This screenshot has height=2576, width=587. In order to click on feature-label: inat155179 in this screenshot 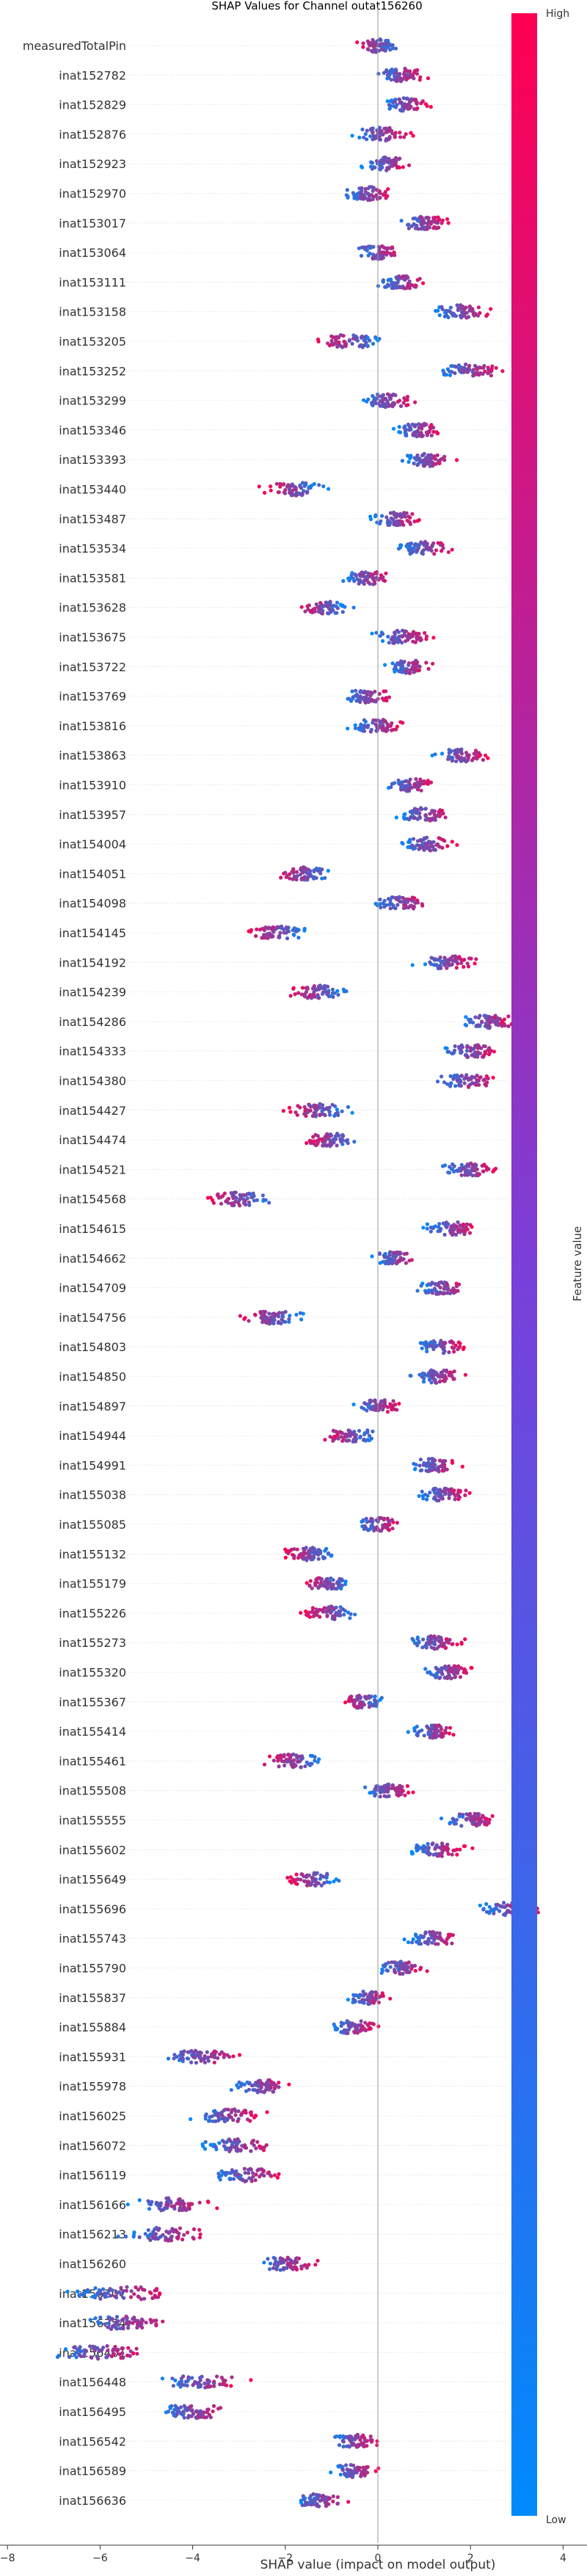, I will do `click(92, 1584)`.